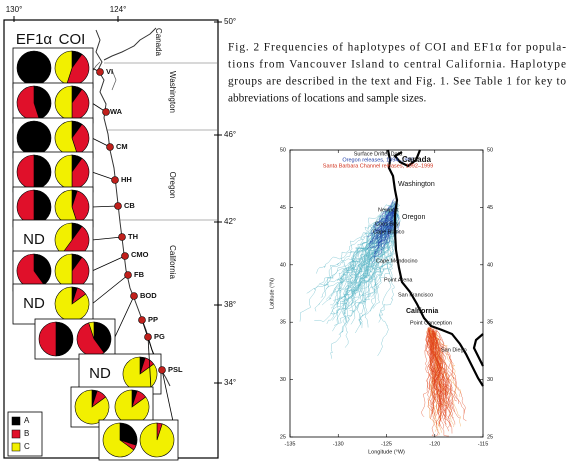 The image size is (570, 464). Describe the element at coordinates (272, 293) in the screenshot. I see `y-axis-label: Latitude (°N)` at that location.